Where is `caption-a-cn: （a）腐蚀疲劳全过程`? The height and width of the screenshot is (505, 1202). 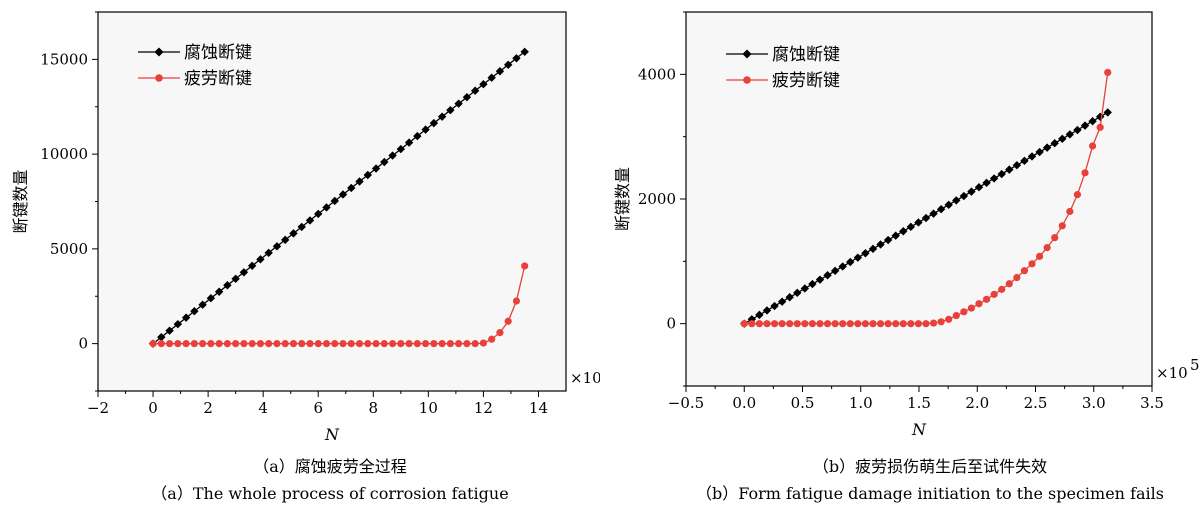
caption-a-cn: （a）腐蚀疲劳全过程 is located at coordinates (330, 466).